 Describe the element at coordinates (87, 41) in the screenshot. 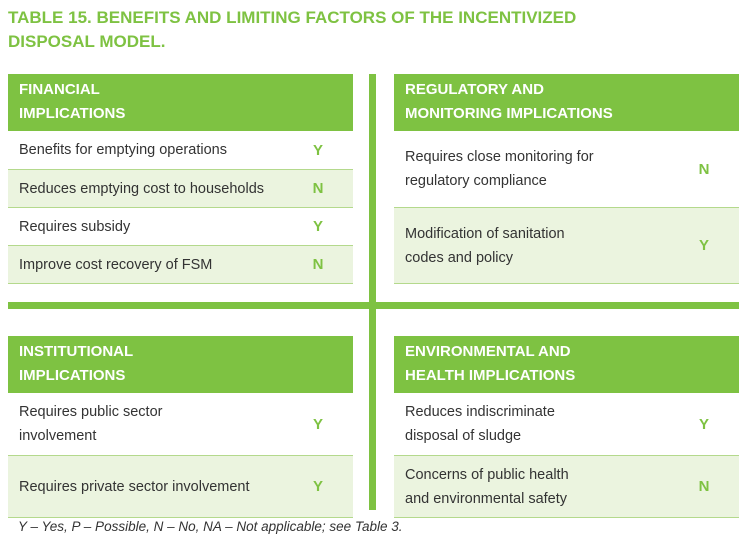

I see `table-title-line2: DISPOSAL MODEL.` at that location.